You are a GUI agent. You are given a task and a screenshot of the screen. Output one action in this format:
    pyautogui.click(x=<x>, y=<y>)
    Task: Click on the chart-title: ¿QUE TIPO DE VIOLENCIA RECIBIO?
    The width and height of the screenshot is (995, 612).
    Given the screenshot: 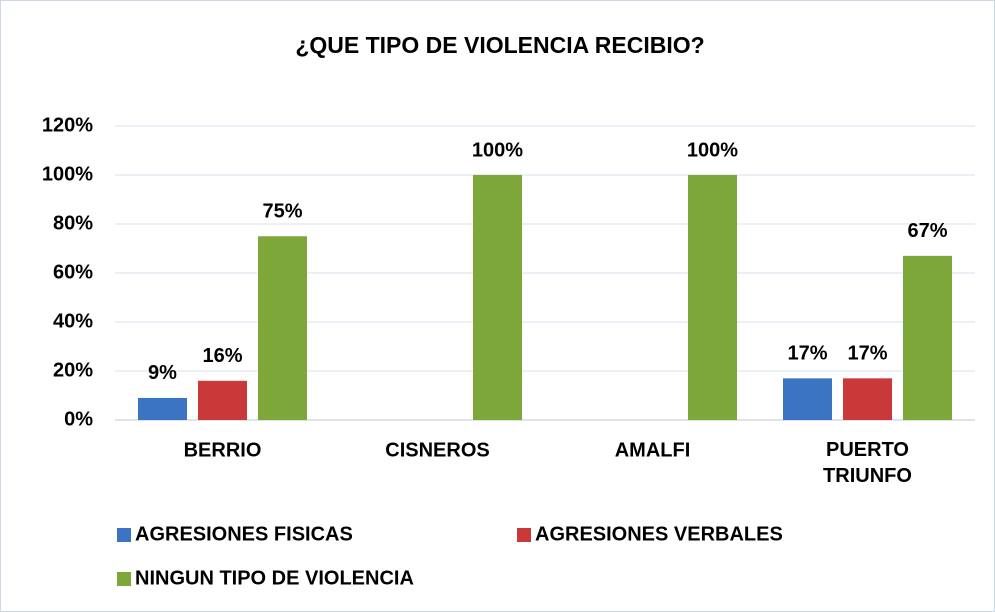 What is the action you would take?
    pyautogui.click(x=499, y=45)
    